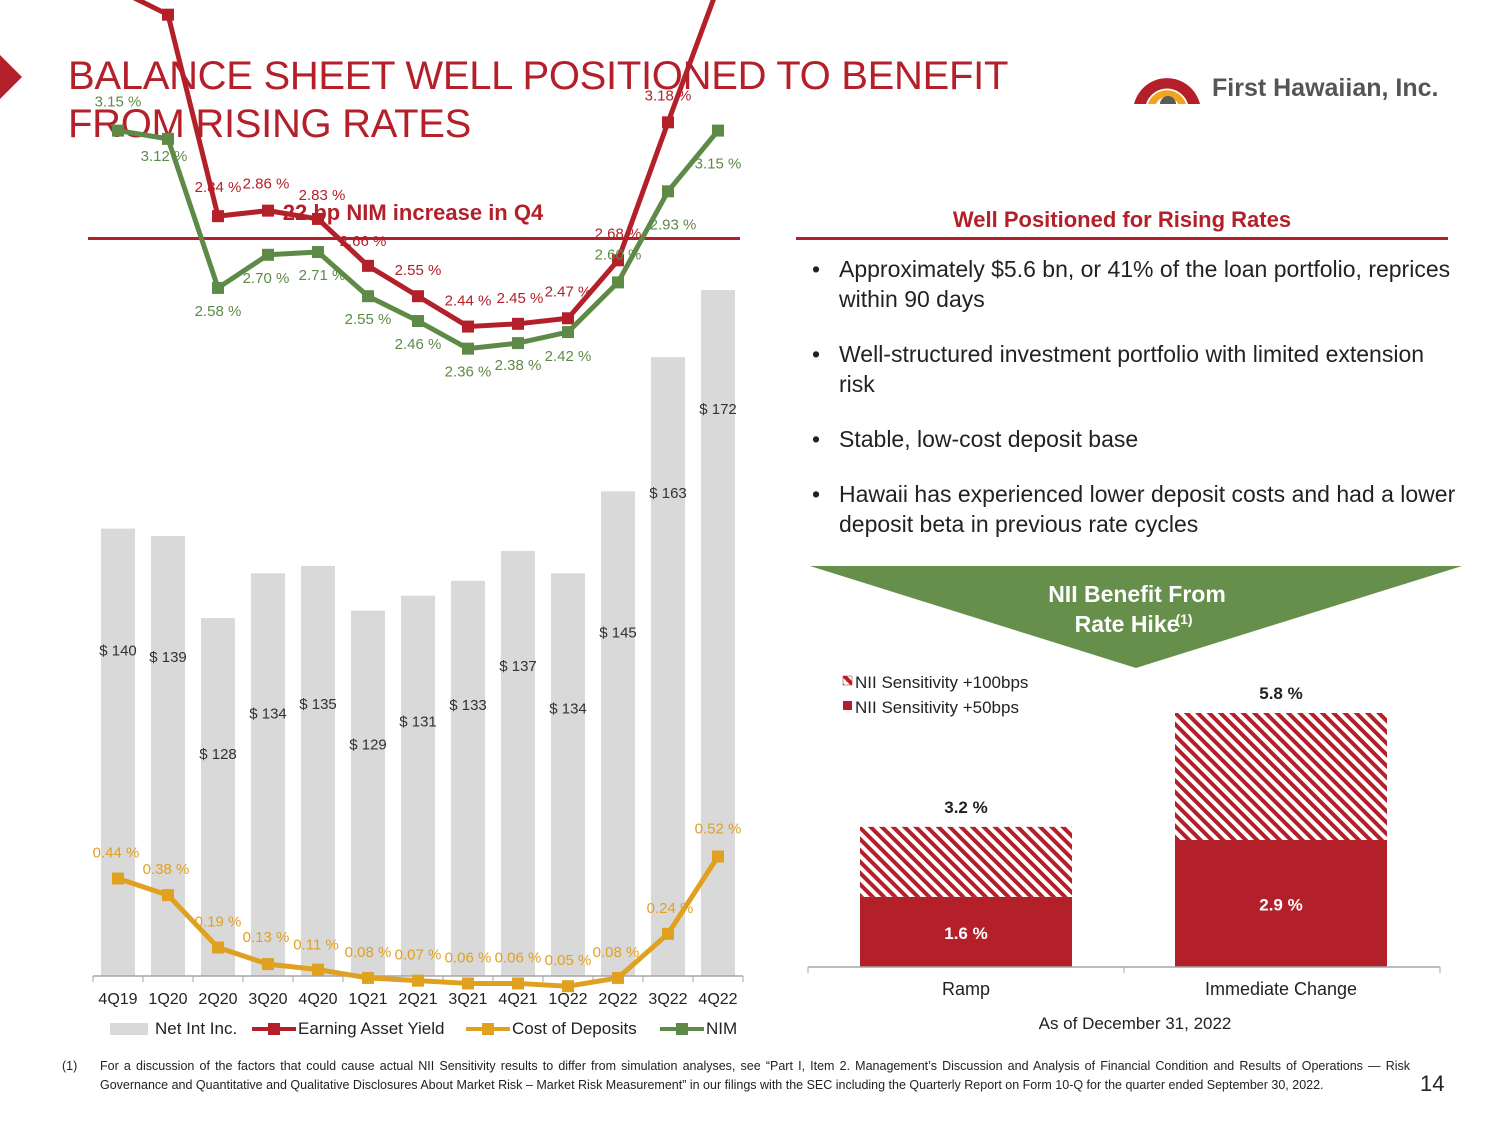 The height and width of the screenshot is (1125, 1500). Describe the element at coordinates (568, 960) in the screenshot. I see `line-label: 0.05 %` at that location.